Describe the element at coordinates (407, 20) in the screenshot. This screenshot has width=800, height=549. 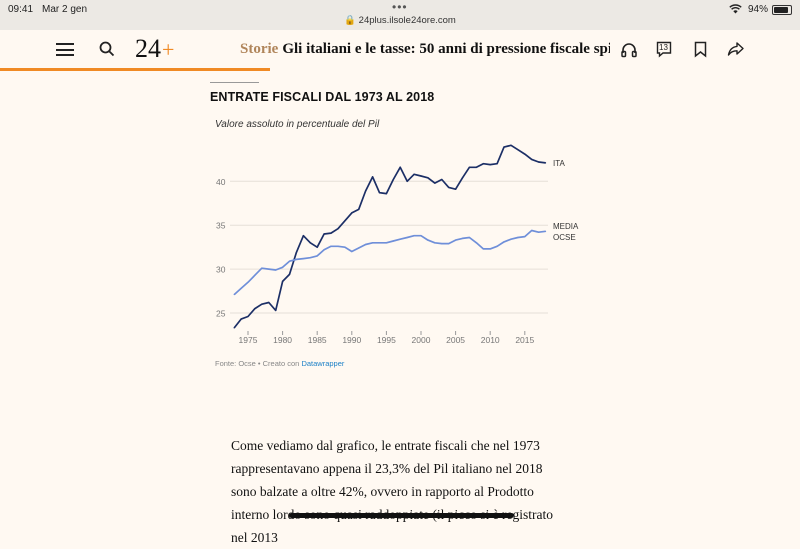
I see `url-text: 24plus.ilsole24ore.com` at that location.